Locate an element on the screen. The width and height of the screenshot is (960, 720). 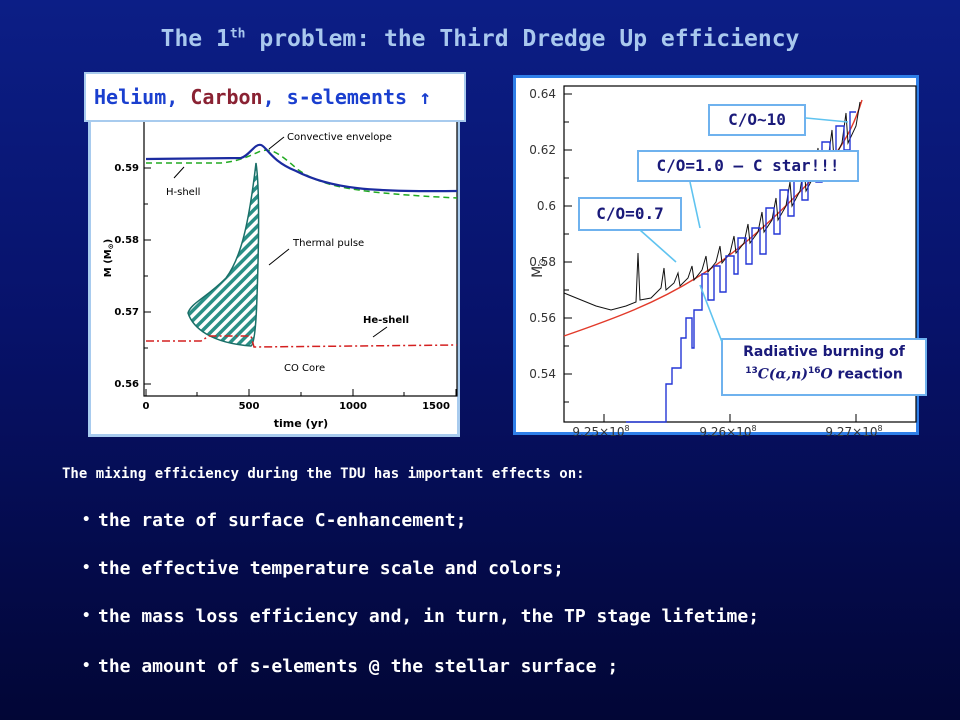
callout-co-10: C/O~10 is located at coordinates (757, 120).